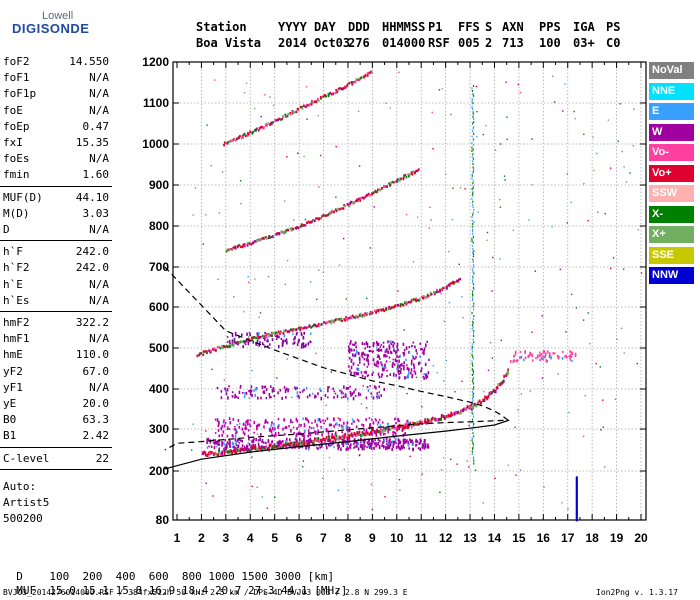  I want to click on param-name: h`F, so click(13, 252).